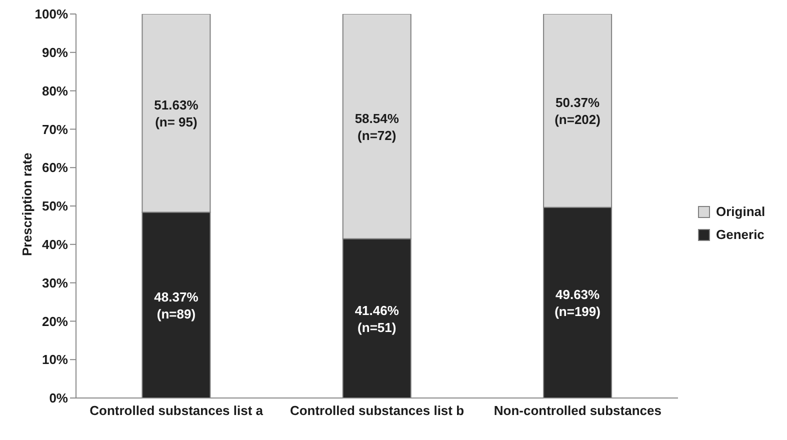 This screenshot has width=787, height=440. What do you see at coordinates (377, 410) in the screenshot?
I see `x-tick-label: Controlled substances list b` at bounding box center [377, 410].